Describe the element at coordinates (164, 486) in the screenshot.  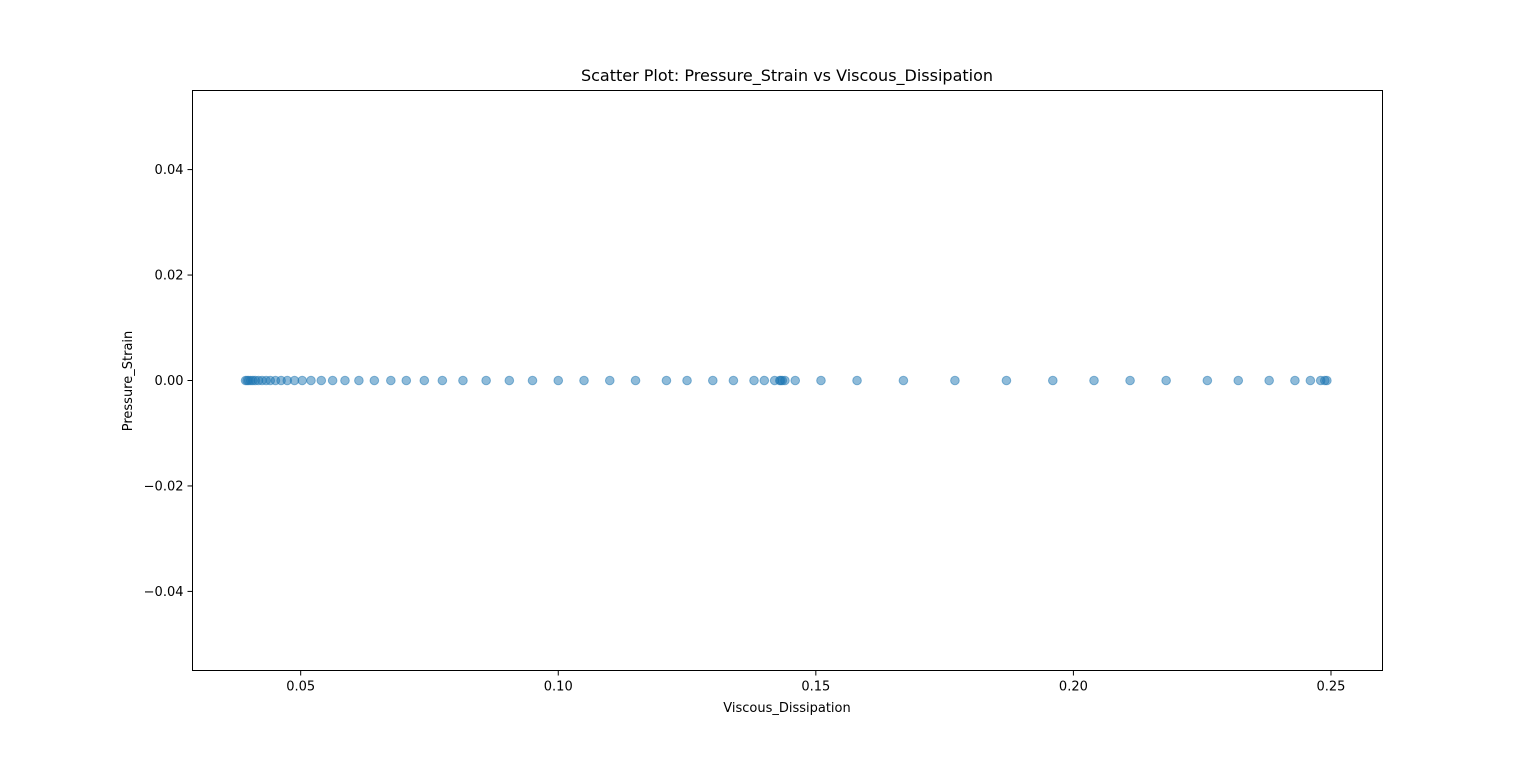
I see `y-tick-label: −0.02` at that location.